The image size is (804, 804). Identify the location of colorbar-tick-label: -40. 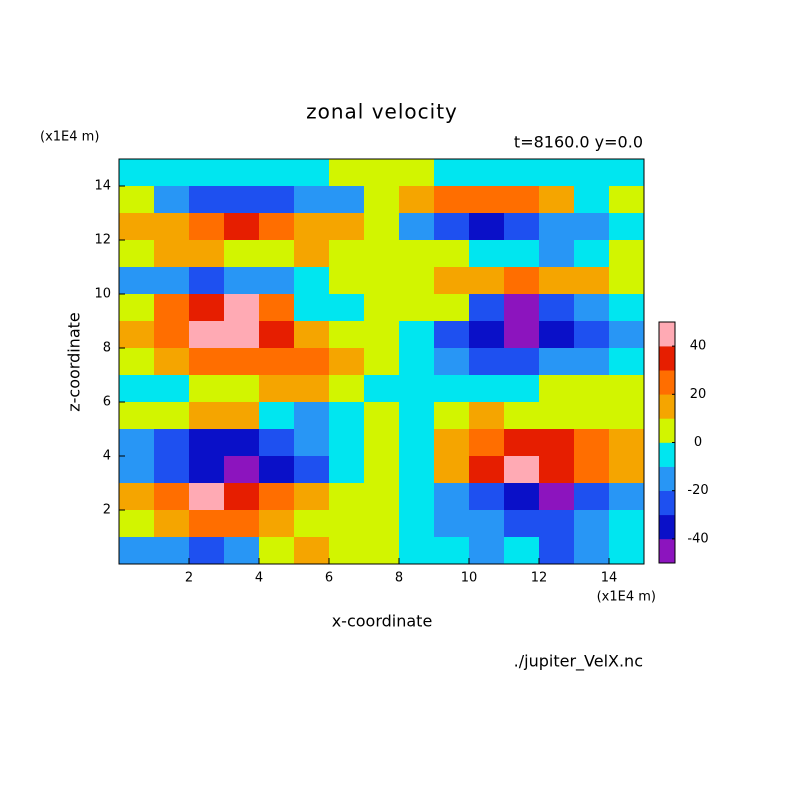
(697, 538).